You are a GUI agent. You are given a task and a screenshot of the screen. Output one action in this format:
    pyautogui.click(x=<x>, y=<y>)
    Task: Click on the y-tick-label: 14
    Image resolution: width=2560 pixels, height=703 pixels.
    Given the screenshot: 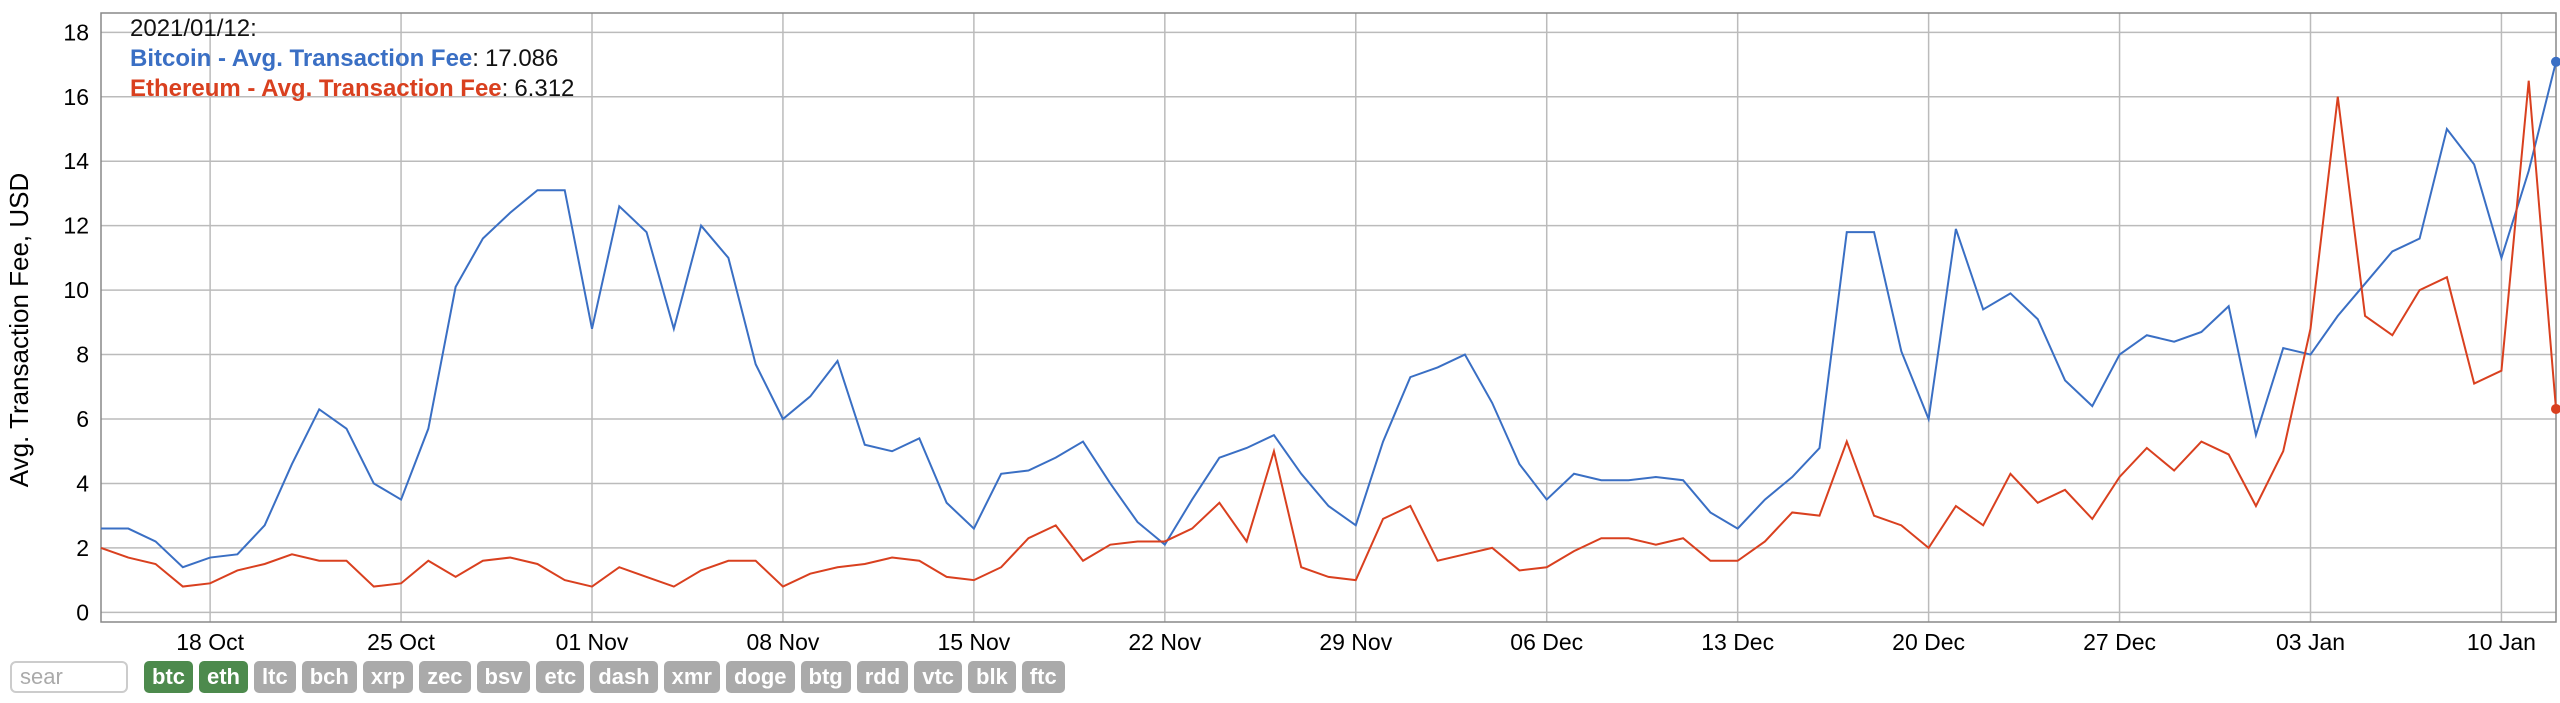 What is the action you would take?
    pyautogui.click(x=76, y=161)
    